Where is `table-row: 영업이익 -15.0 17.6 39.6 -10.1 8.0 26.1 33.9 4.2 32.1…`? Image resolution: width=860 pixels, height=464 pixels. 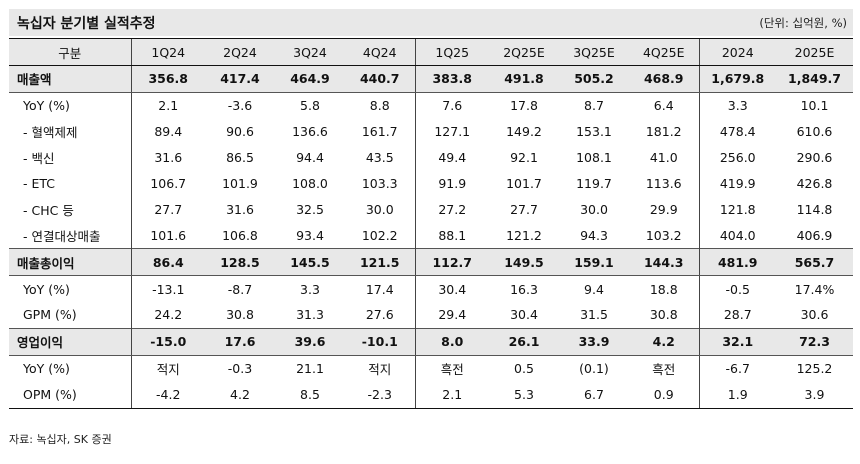 table-row: 영업이익 -15.0 17.6 39.6 -10.1 8.0 26.1 33.9 4.2 32.1… is located at coordinates (431, 341).